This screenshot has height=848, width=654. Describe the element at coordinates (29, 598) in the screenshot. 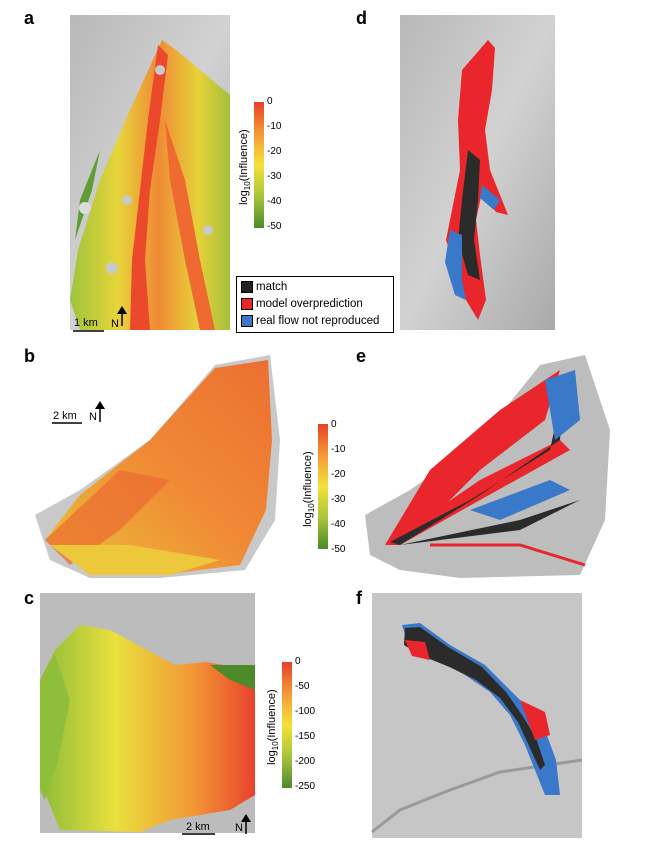

I see `panel-label-c: c` at that location.